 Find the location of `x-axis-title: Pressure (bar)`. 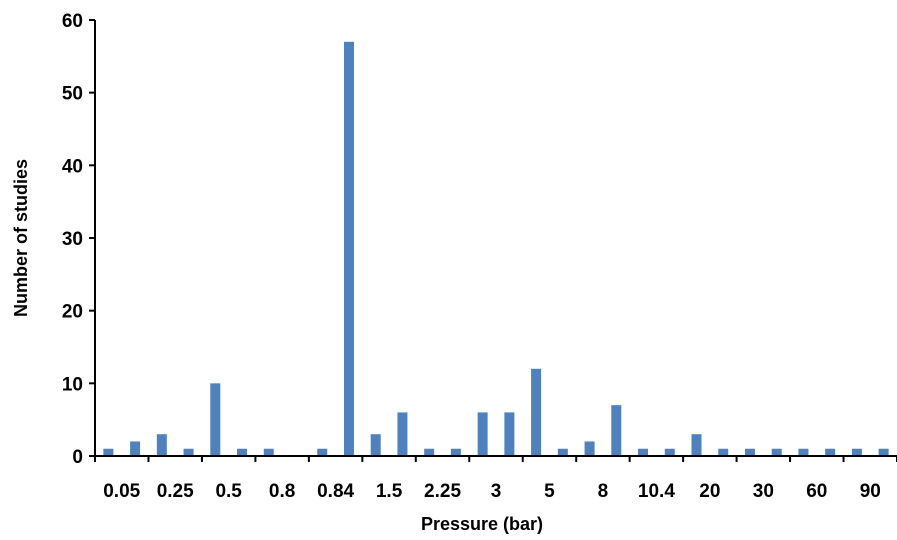

x-axis-title: Pressure (bar) is located at coordinates (482, 524).